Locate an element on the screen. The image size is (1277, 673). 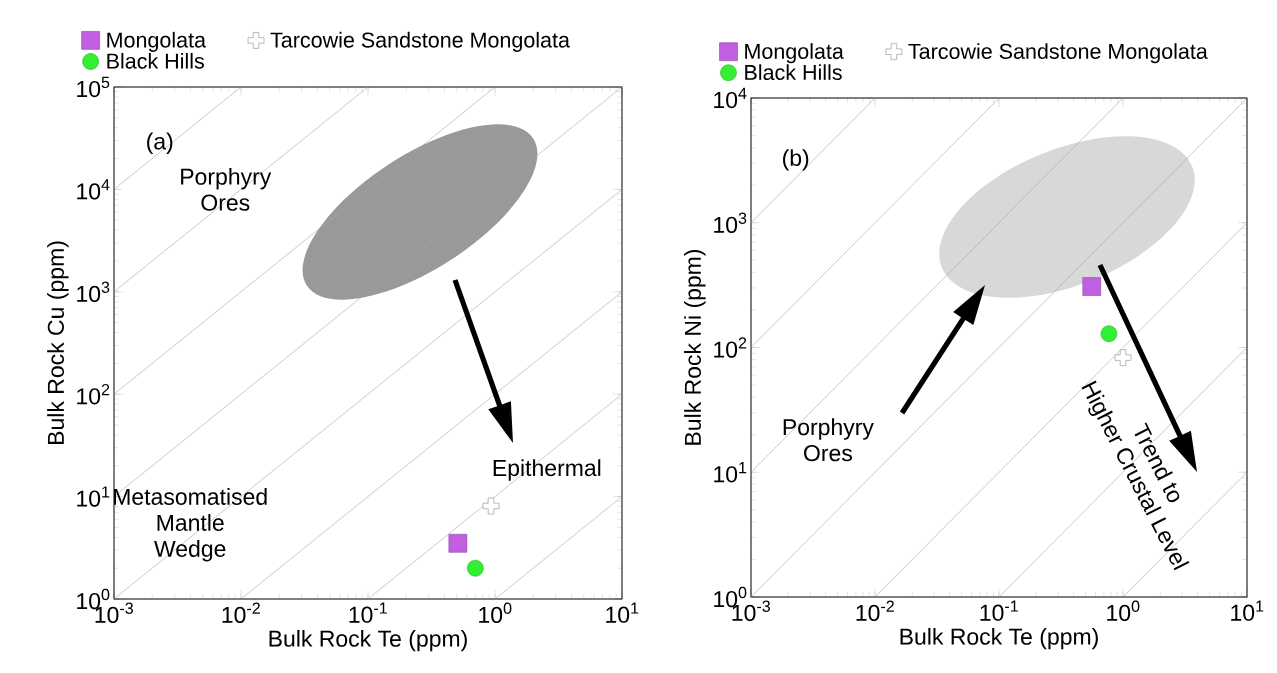
annotation: Metasomatised Mantle Wedge is located at coordinates (190, 525).